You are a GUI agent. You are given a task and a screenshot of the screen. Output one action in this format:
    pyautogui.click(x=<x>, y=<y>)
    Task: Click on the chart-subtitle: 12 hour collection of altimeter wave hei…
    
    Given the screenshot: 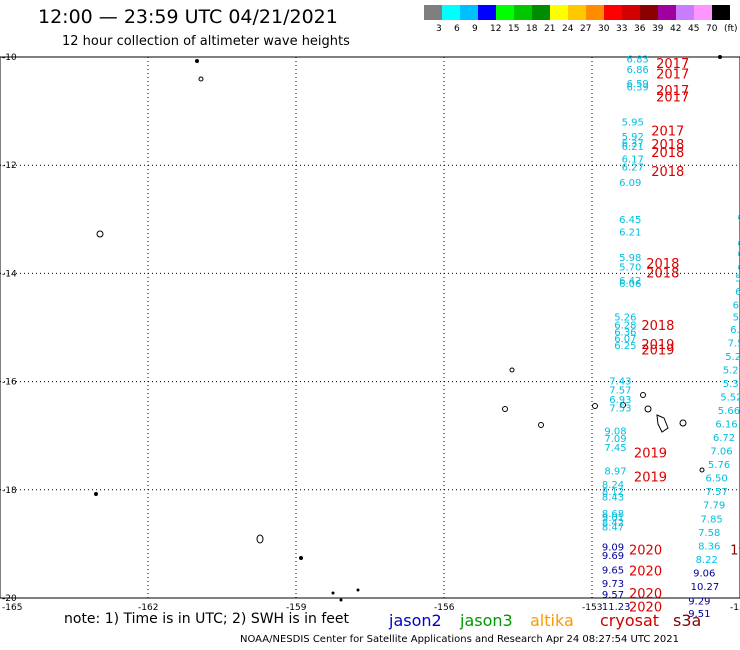 What is the action you would take?
    pyautogui.click(x=206, y=41)
    